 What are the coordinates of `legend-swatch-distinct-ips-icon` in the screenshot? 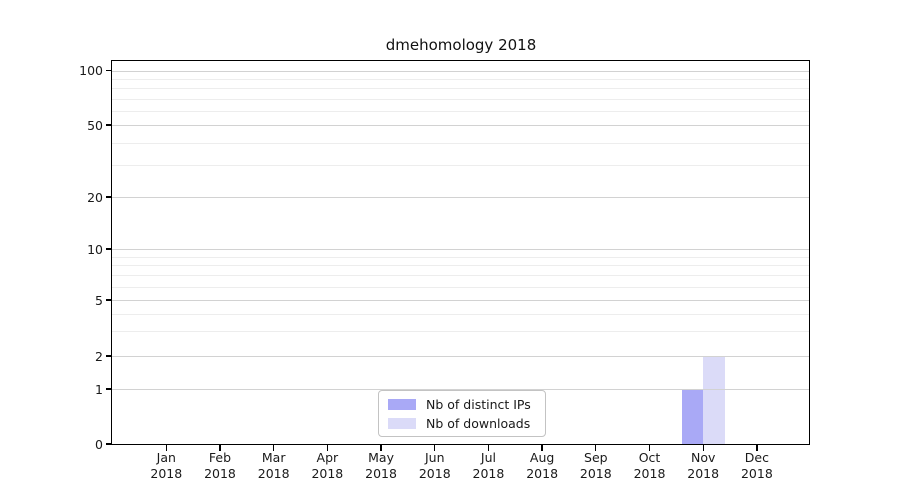 It's located at (402, 404).